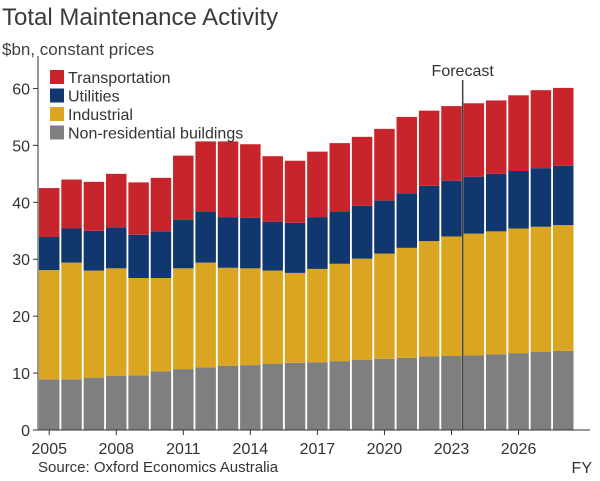 The width and height of the screenshot is (600, 481). I want to click on bar-transportation-2010, so click(161, 204).